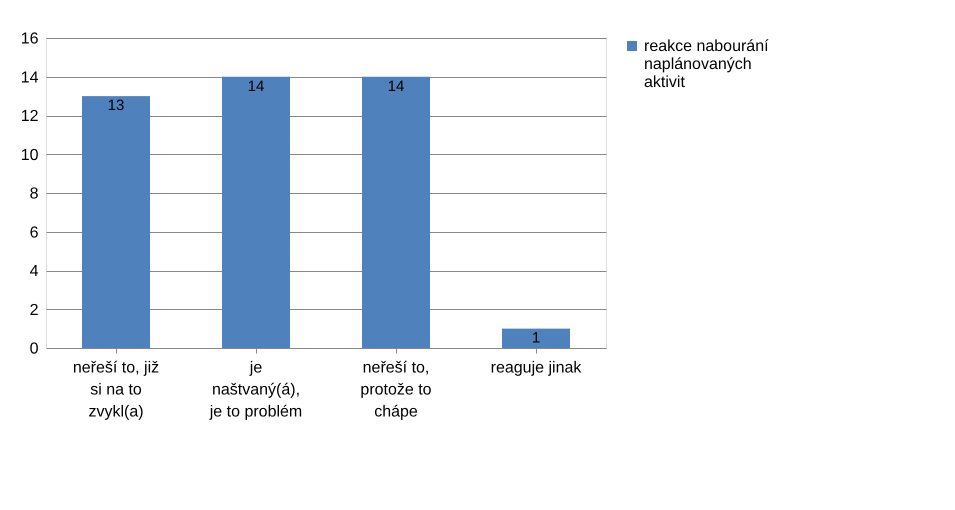  I want to click on data-label: 1, so click(536, 338).